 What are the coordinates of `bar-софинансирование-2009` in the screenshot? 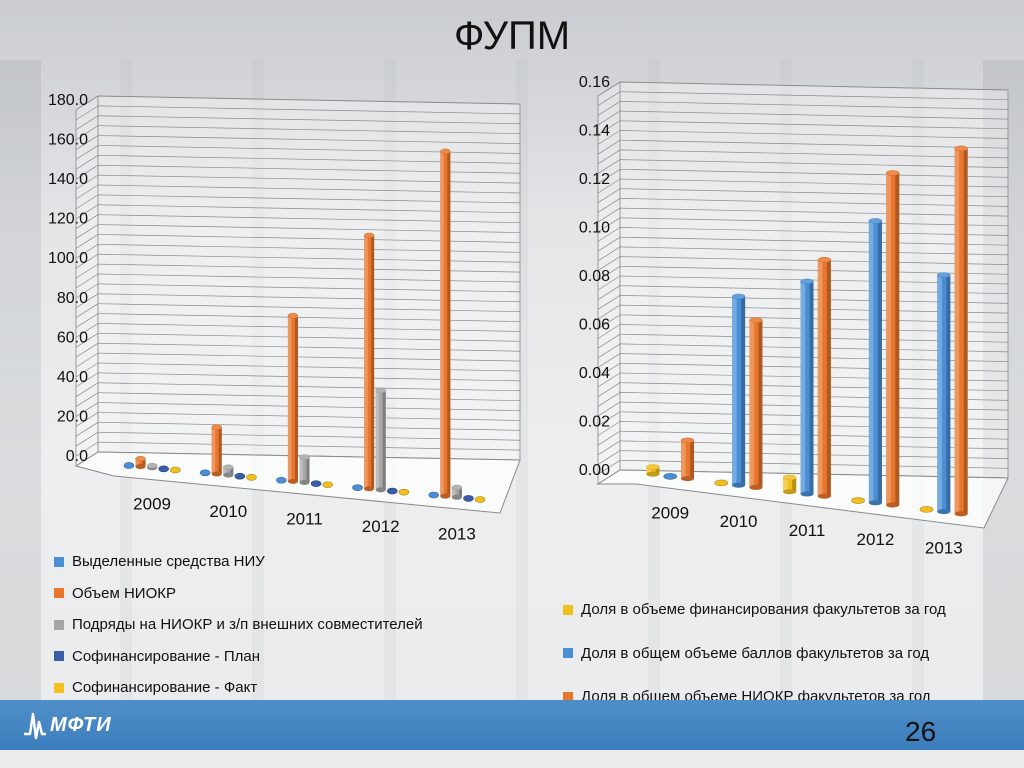 It's located at (175, 470).